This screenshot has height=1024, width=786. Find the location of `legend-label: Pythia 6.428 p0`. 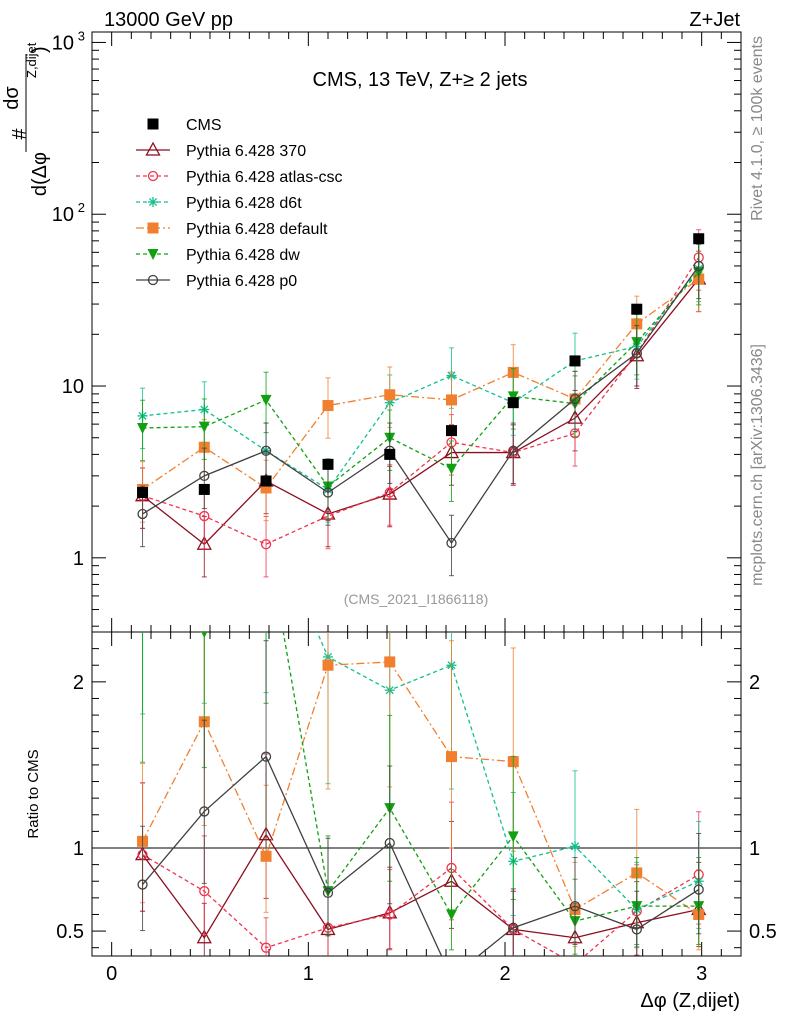

legend-label: Pythia 6.428 p0 is located at coordinates (241, 281).